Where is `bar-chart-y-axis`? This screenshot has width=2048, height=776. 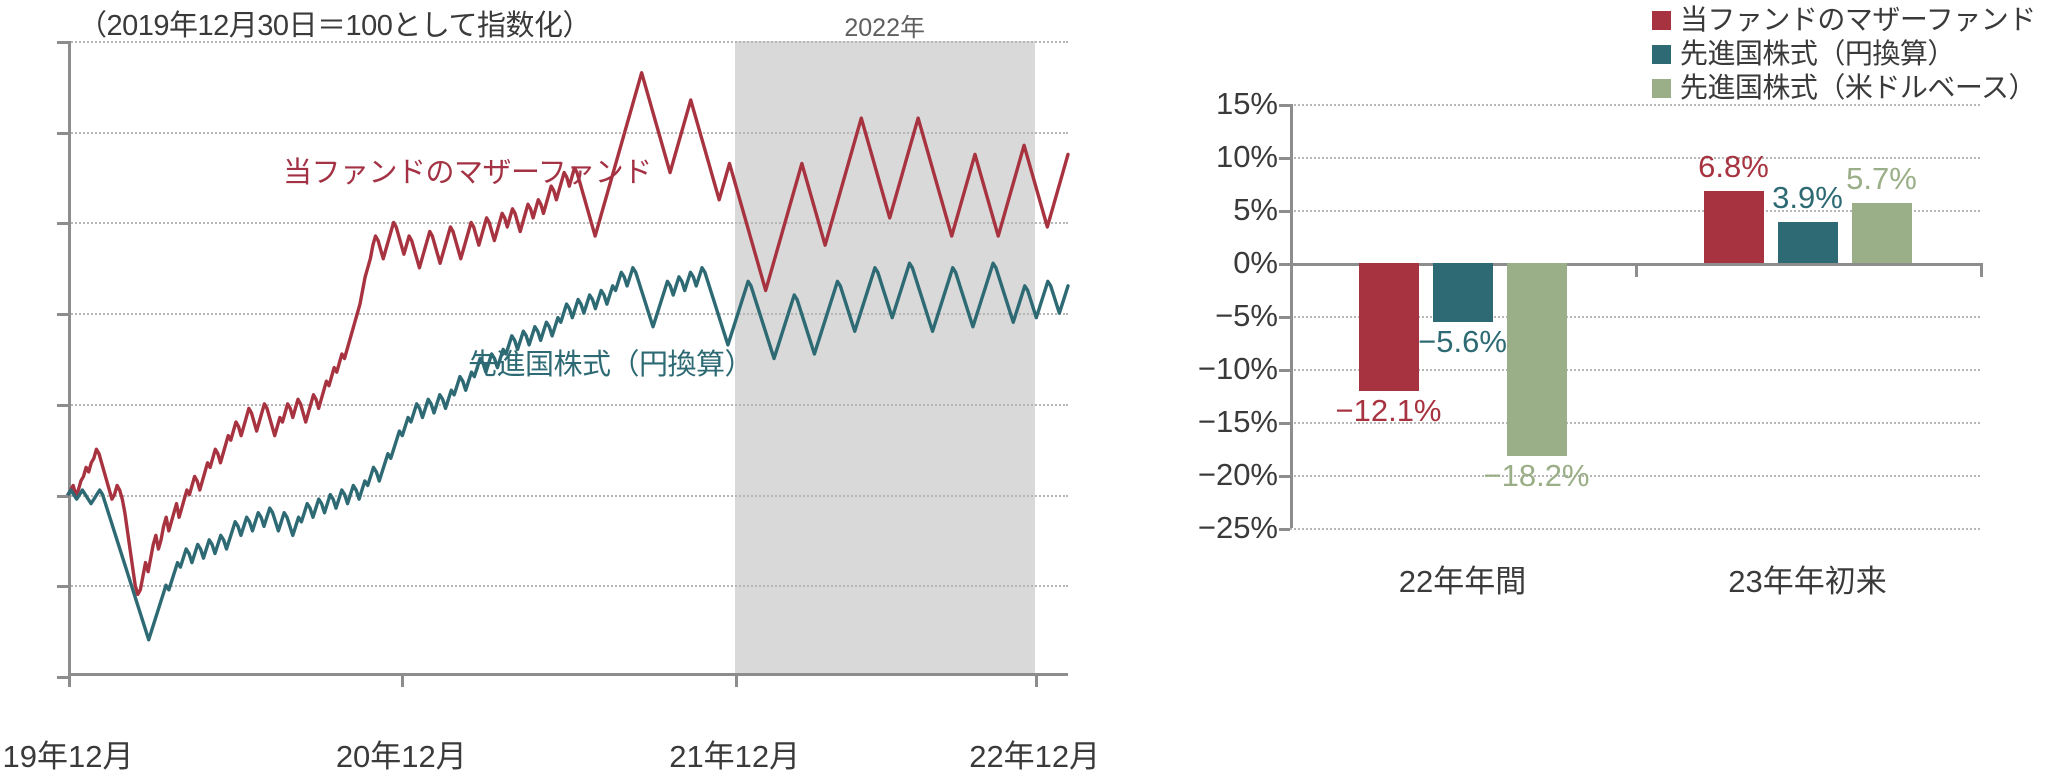
bar-chart-y-axis is located at coordinates (1291, 316).